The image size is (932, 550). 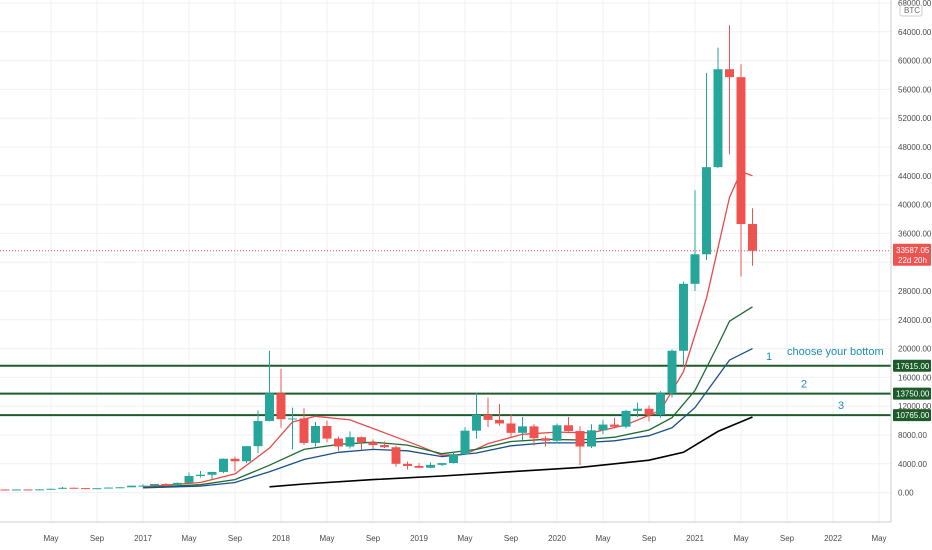 I want to click on moving-average-line, so click(x=511, y=452).